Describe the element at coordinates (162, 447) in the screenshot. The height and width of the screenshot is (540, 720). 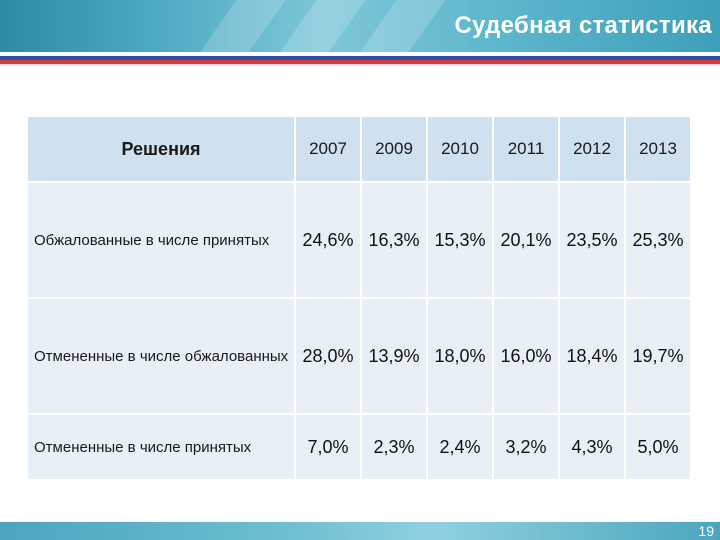
I see `row-label: Отмененные в числе принятых` at that location.